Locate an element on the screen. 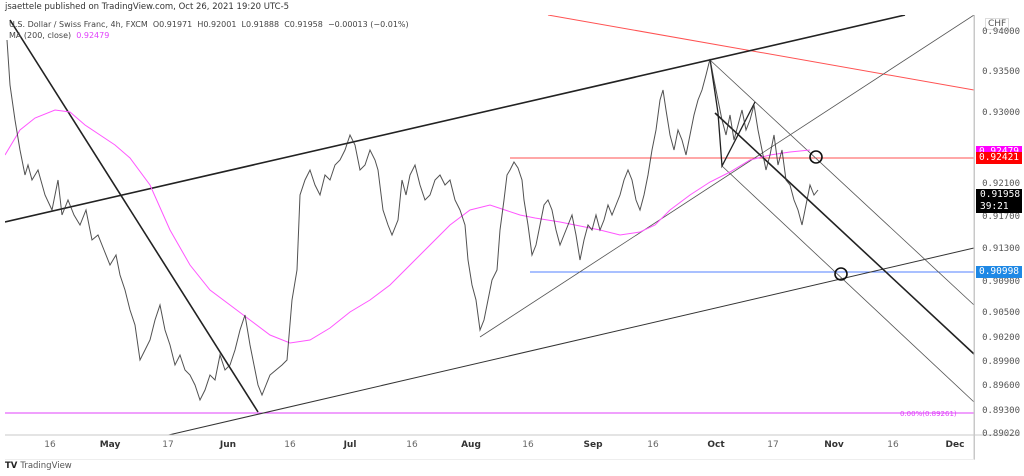  price-tick: 0.90500 is located at coordinates (1001, 313).